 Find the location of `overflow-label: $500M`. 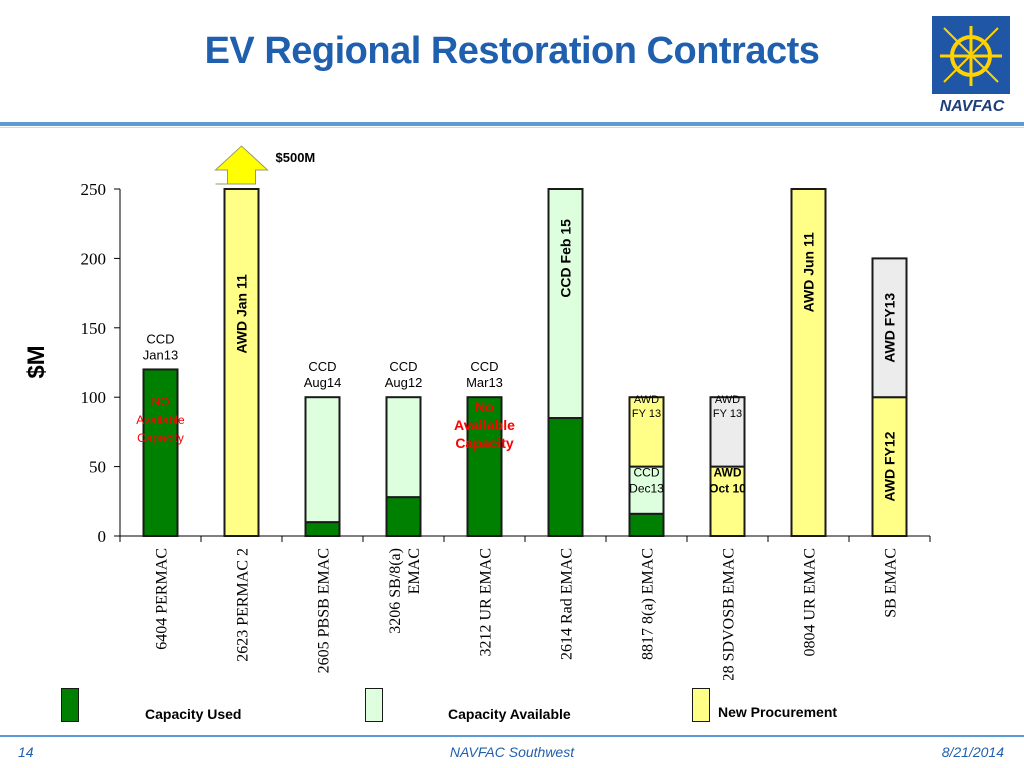

overflow-label: $500M is located at coordinates (296, 157).